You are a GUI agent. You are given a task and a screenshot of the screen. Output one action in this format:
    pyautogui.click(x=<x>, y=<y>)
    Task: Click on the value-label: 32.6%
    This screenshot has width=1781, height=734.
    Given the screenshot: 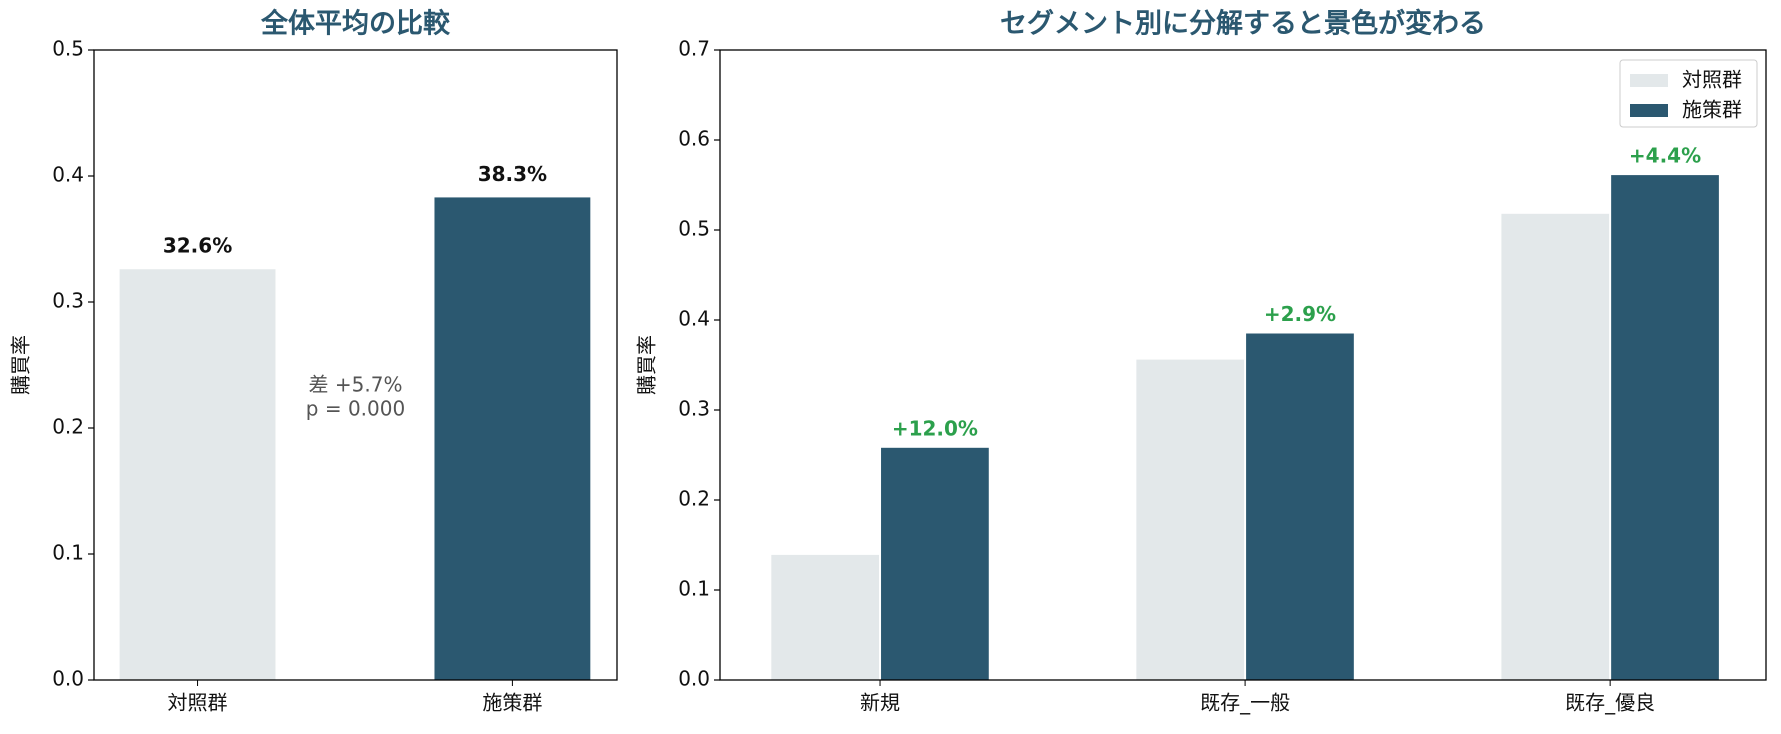 What is the action you would take?
    pyautogui.click(x=197, y=246)
    